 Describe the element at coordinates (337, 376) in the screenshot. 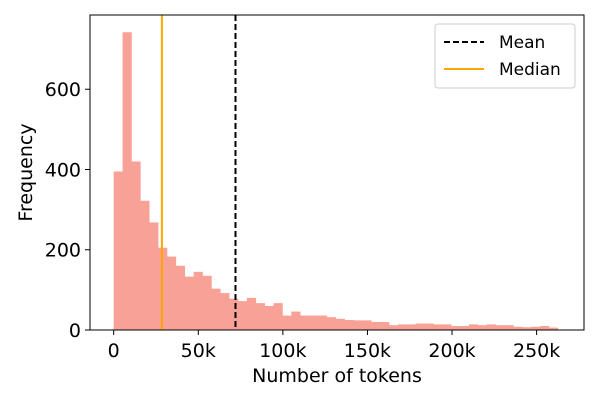

I see `x-axis-label: Number of tokens` at that location.